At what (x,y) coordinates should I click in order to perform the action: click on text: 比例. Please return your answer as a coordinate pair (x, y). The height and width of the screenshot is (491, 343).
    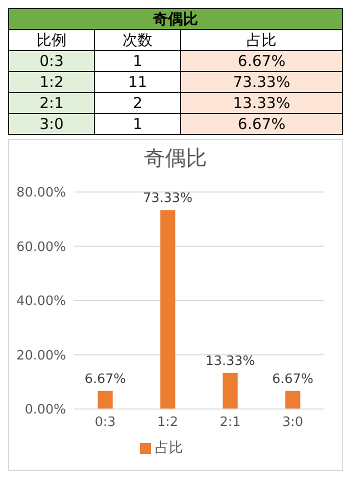
    Looking at the image, I should click on (51, 40).